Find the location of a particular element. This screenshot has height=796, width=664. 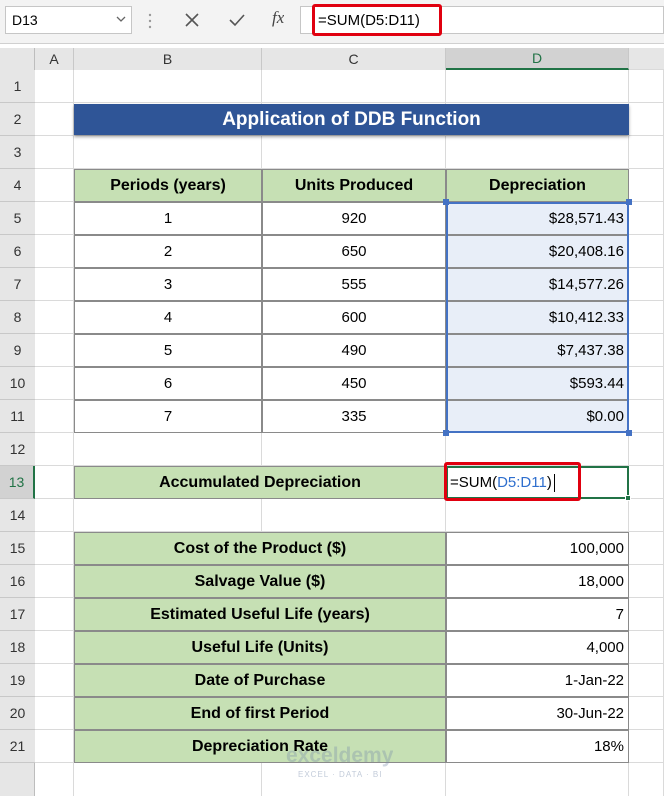

row-header: 7 is located at coordinates (17, 284).